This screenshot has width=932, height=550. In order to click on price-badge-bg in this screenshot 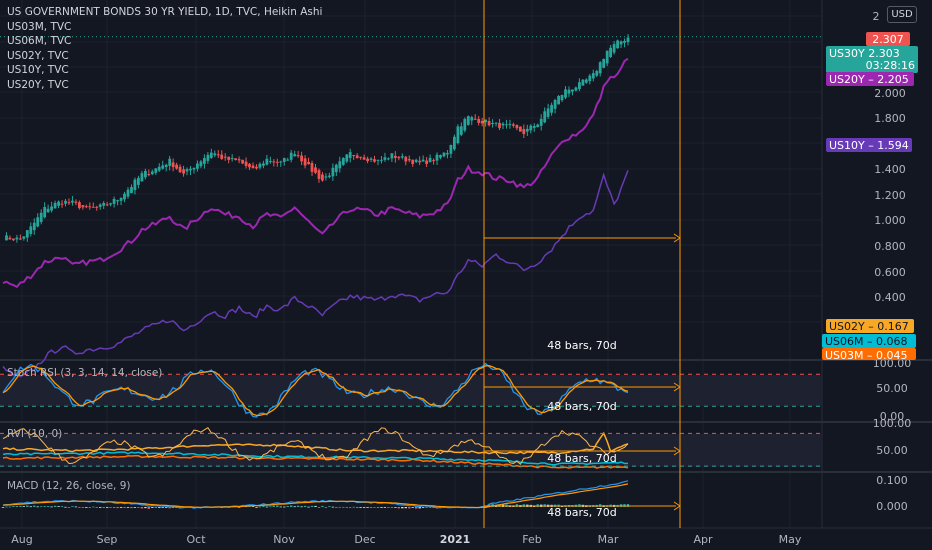, I will do `click(870, 79)`.